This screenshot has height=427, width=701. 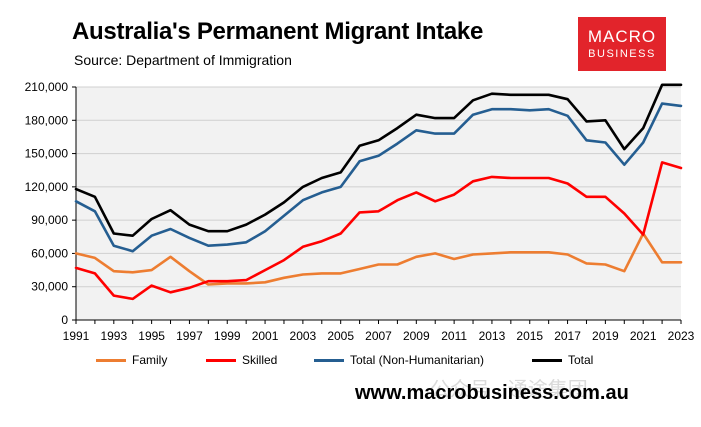 I want to click on y-tick-label: 120,000, so click(x=47, y=187).